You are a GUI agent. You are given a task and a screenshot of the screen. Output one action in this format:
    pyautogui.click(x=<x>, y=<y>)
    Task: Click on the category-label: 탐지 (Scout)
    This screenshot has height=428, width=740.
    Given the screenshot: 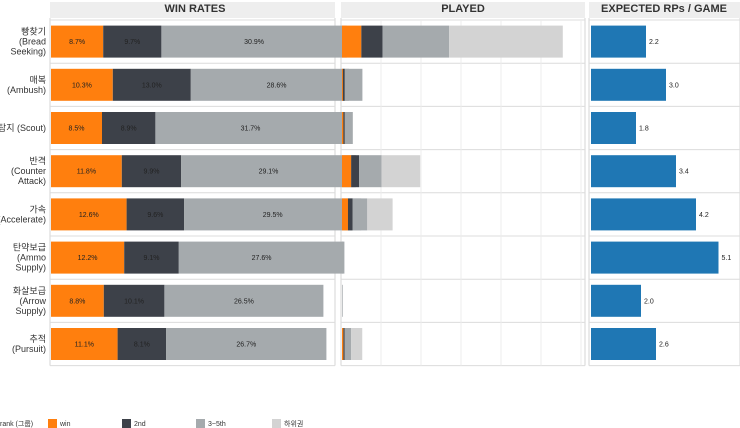 What is the action you would take?
    pyautogui.click(x=23, y=127)
    